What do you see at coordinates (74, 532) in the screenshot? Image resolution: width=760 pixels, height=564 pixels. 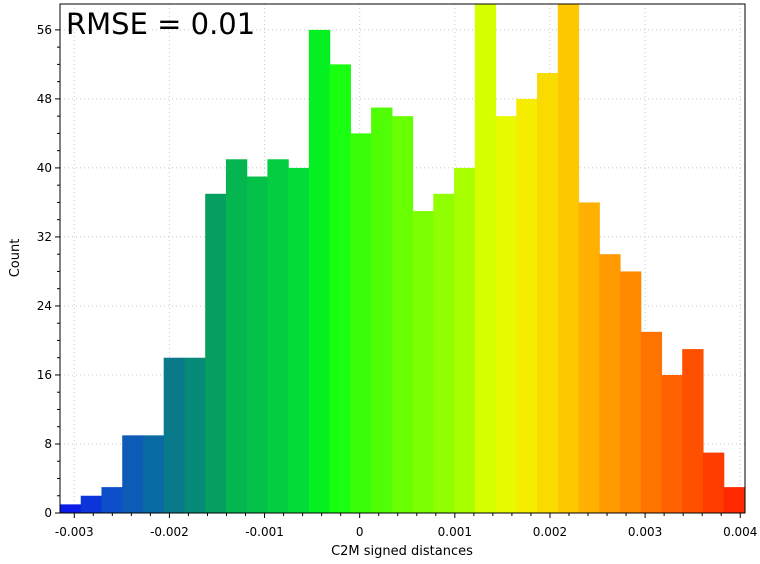 I see `x-tick-label: -0.003` at bounding box center [74, 532].